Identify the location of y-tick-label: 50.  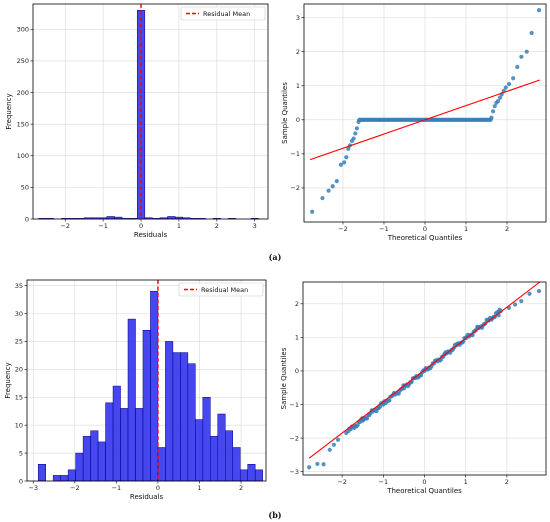
(25, 188).